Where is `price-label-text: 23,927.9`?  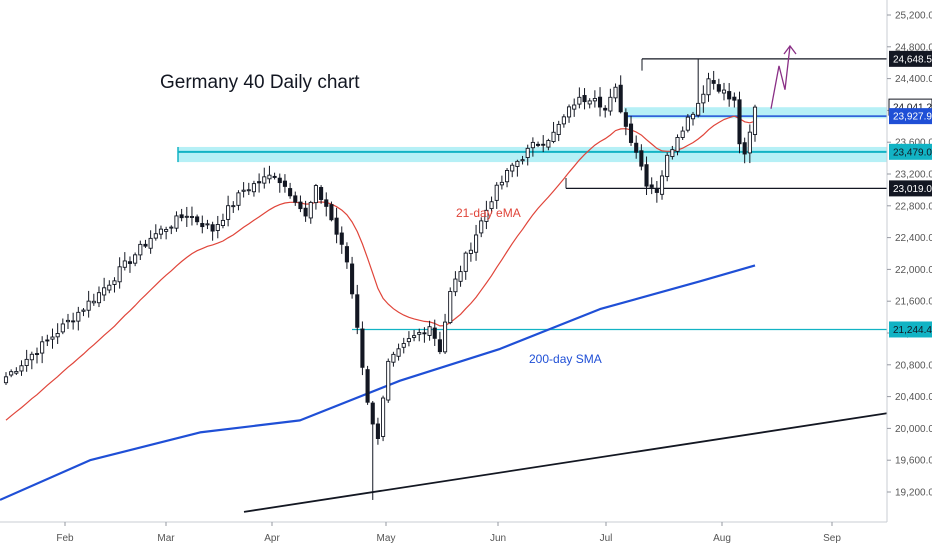
price-label-text: 23,927.9 is located at coordinates (912, 117).